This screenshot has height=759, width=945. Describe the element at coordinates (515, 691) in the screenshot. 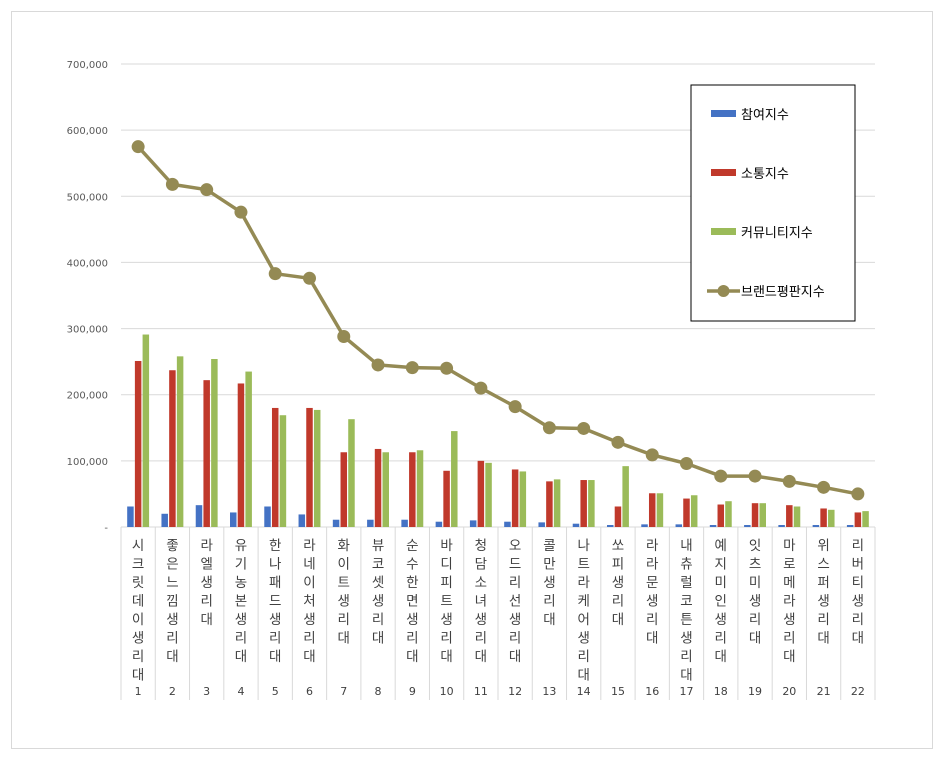

I see `x-rank-label: 12` at that location.